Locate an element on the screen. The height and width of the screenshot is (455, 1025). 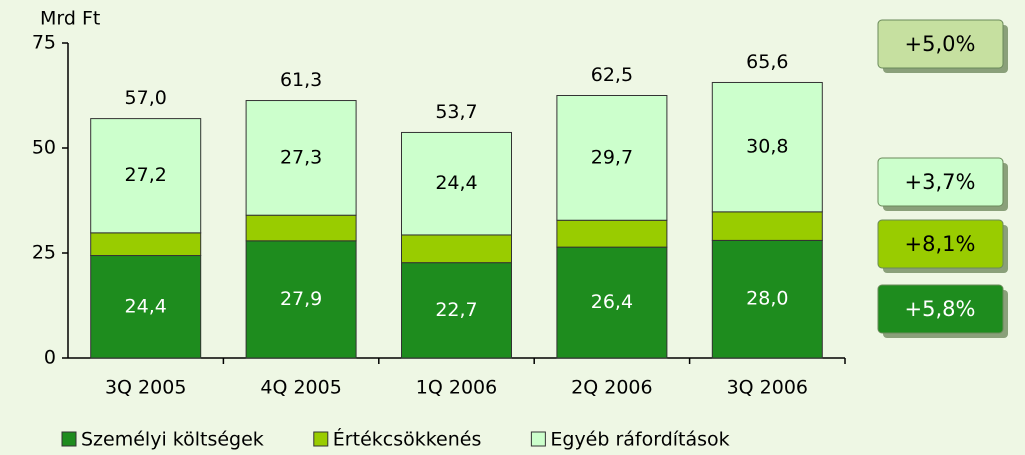
badge-label: +8,1% is located at coordinates (940, 244).